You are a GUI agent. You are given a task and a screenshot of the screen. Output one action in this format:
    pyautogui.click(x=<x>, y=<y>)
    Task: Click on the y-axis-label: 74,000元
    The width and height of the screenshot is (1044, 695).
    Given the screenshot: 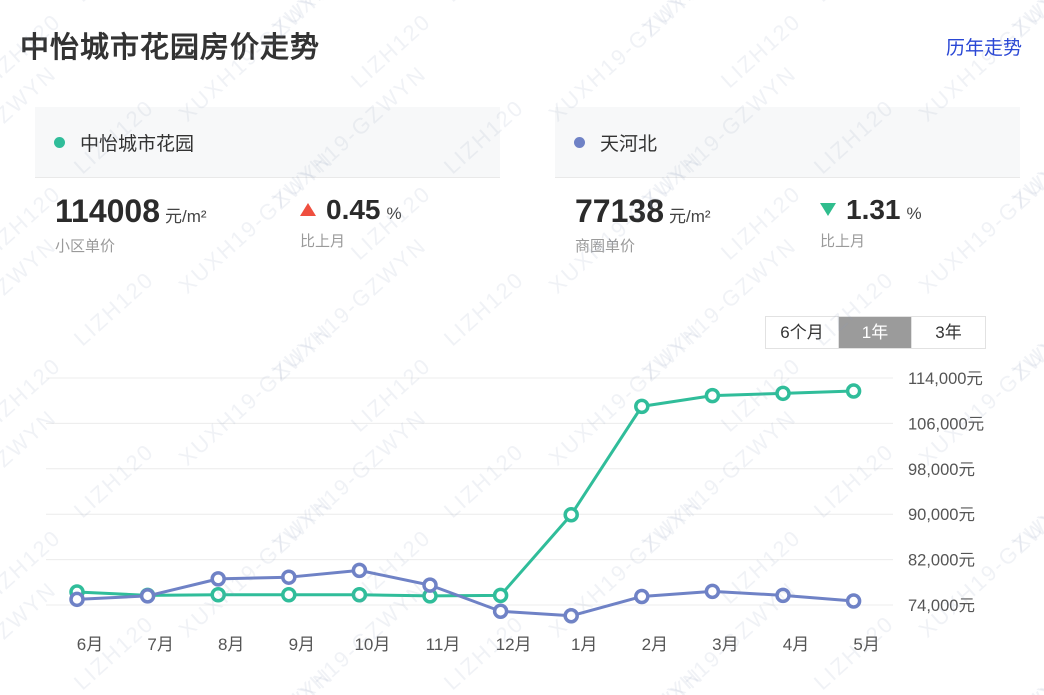 What is the action you would take?
    pyautogui.click(x=941, y=606)
    